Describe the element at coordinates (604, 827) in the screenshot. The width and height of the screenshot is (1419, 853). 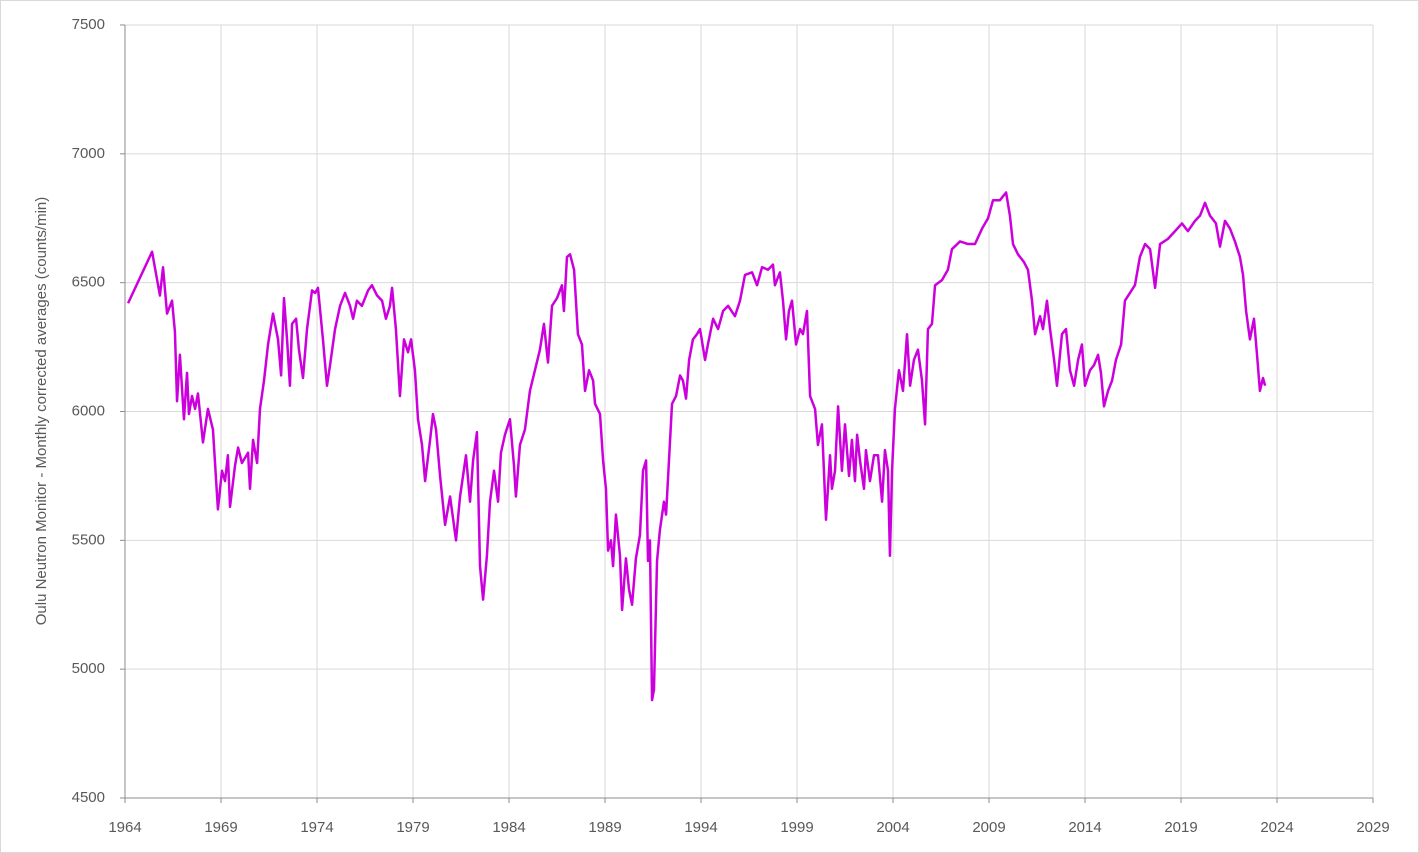
I see `x-tick-label: 1989` at that location.